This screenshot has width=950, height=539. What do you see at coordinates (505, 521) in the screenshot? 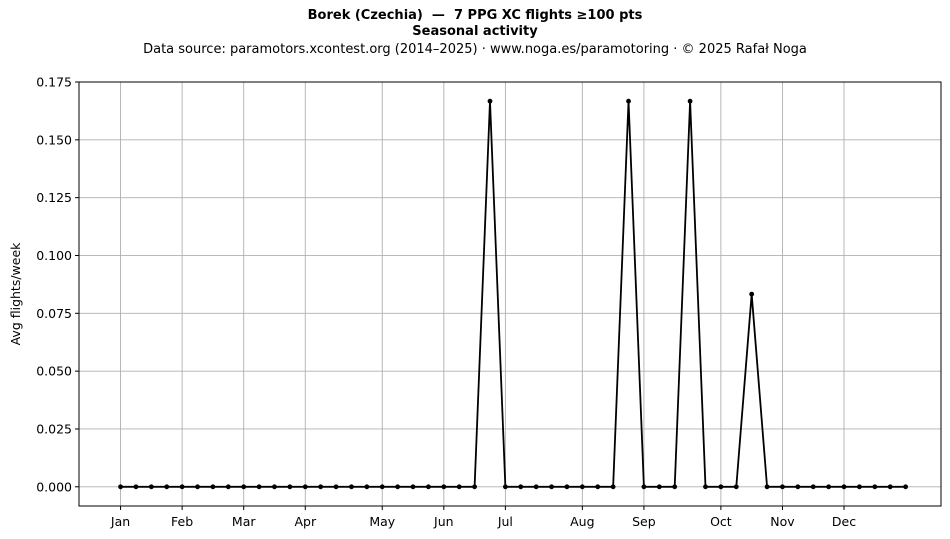
I see `x-tick-label: Jul` at bounding box center [505, 521].